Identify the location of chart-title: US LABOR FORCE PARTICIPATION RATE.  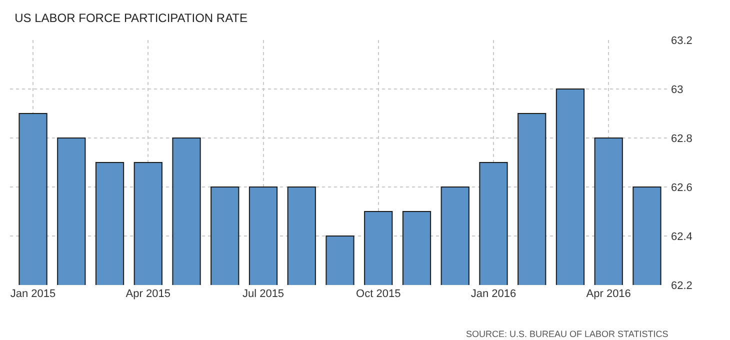
(131, 18).